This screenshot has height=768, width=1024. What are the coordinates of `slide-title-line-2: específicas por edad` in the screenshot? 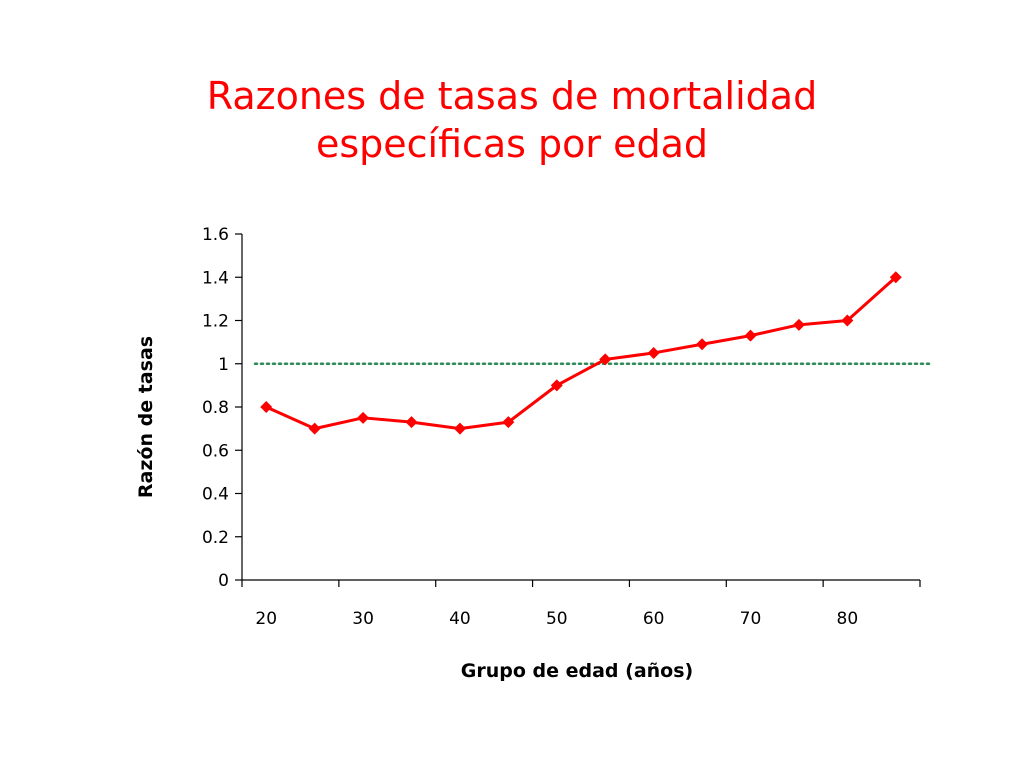 It's located at (512, 144).